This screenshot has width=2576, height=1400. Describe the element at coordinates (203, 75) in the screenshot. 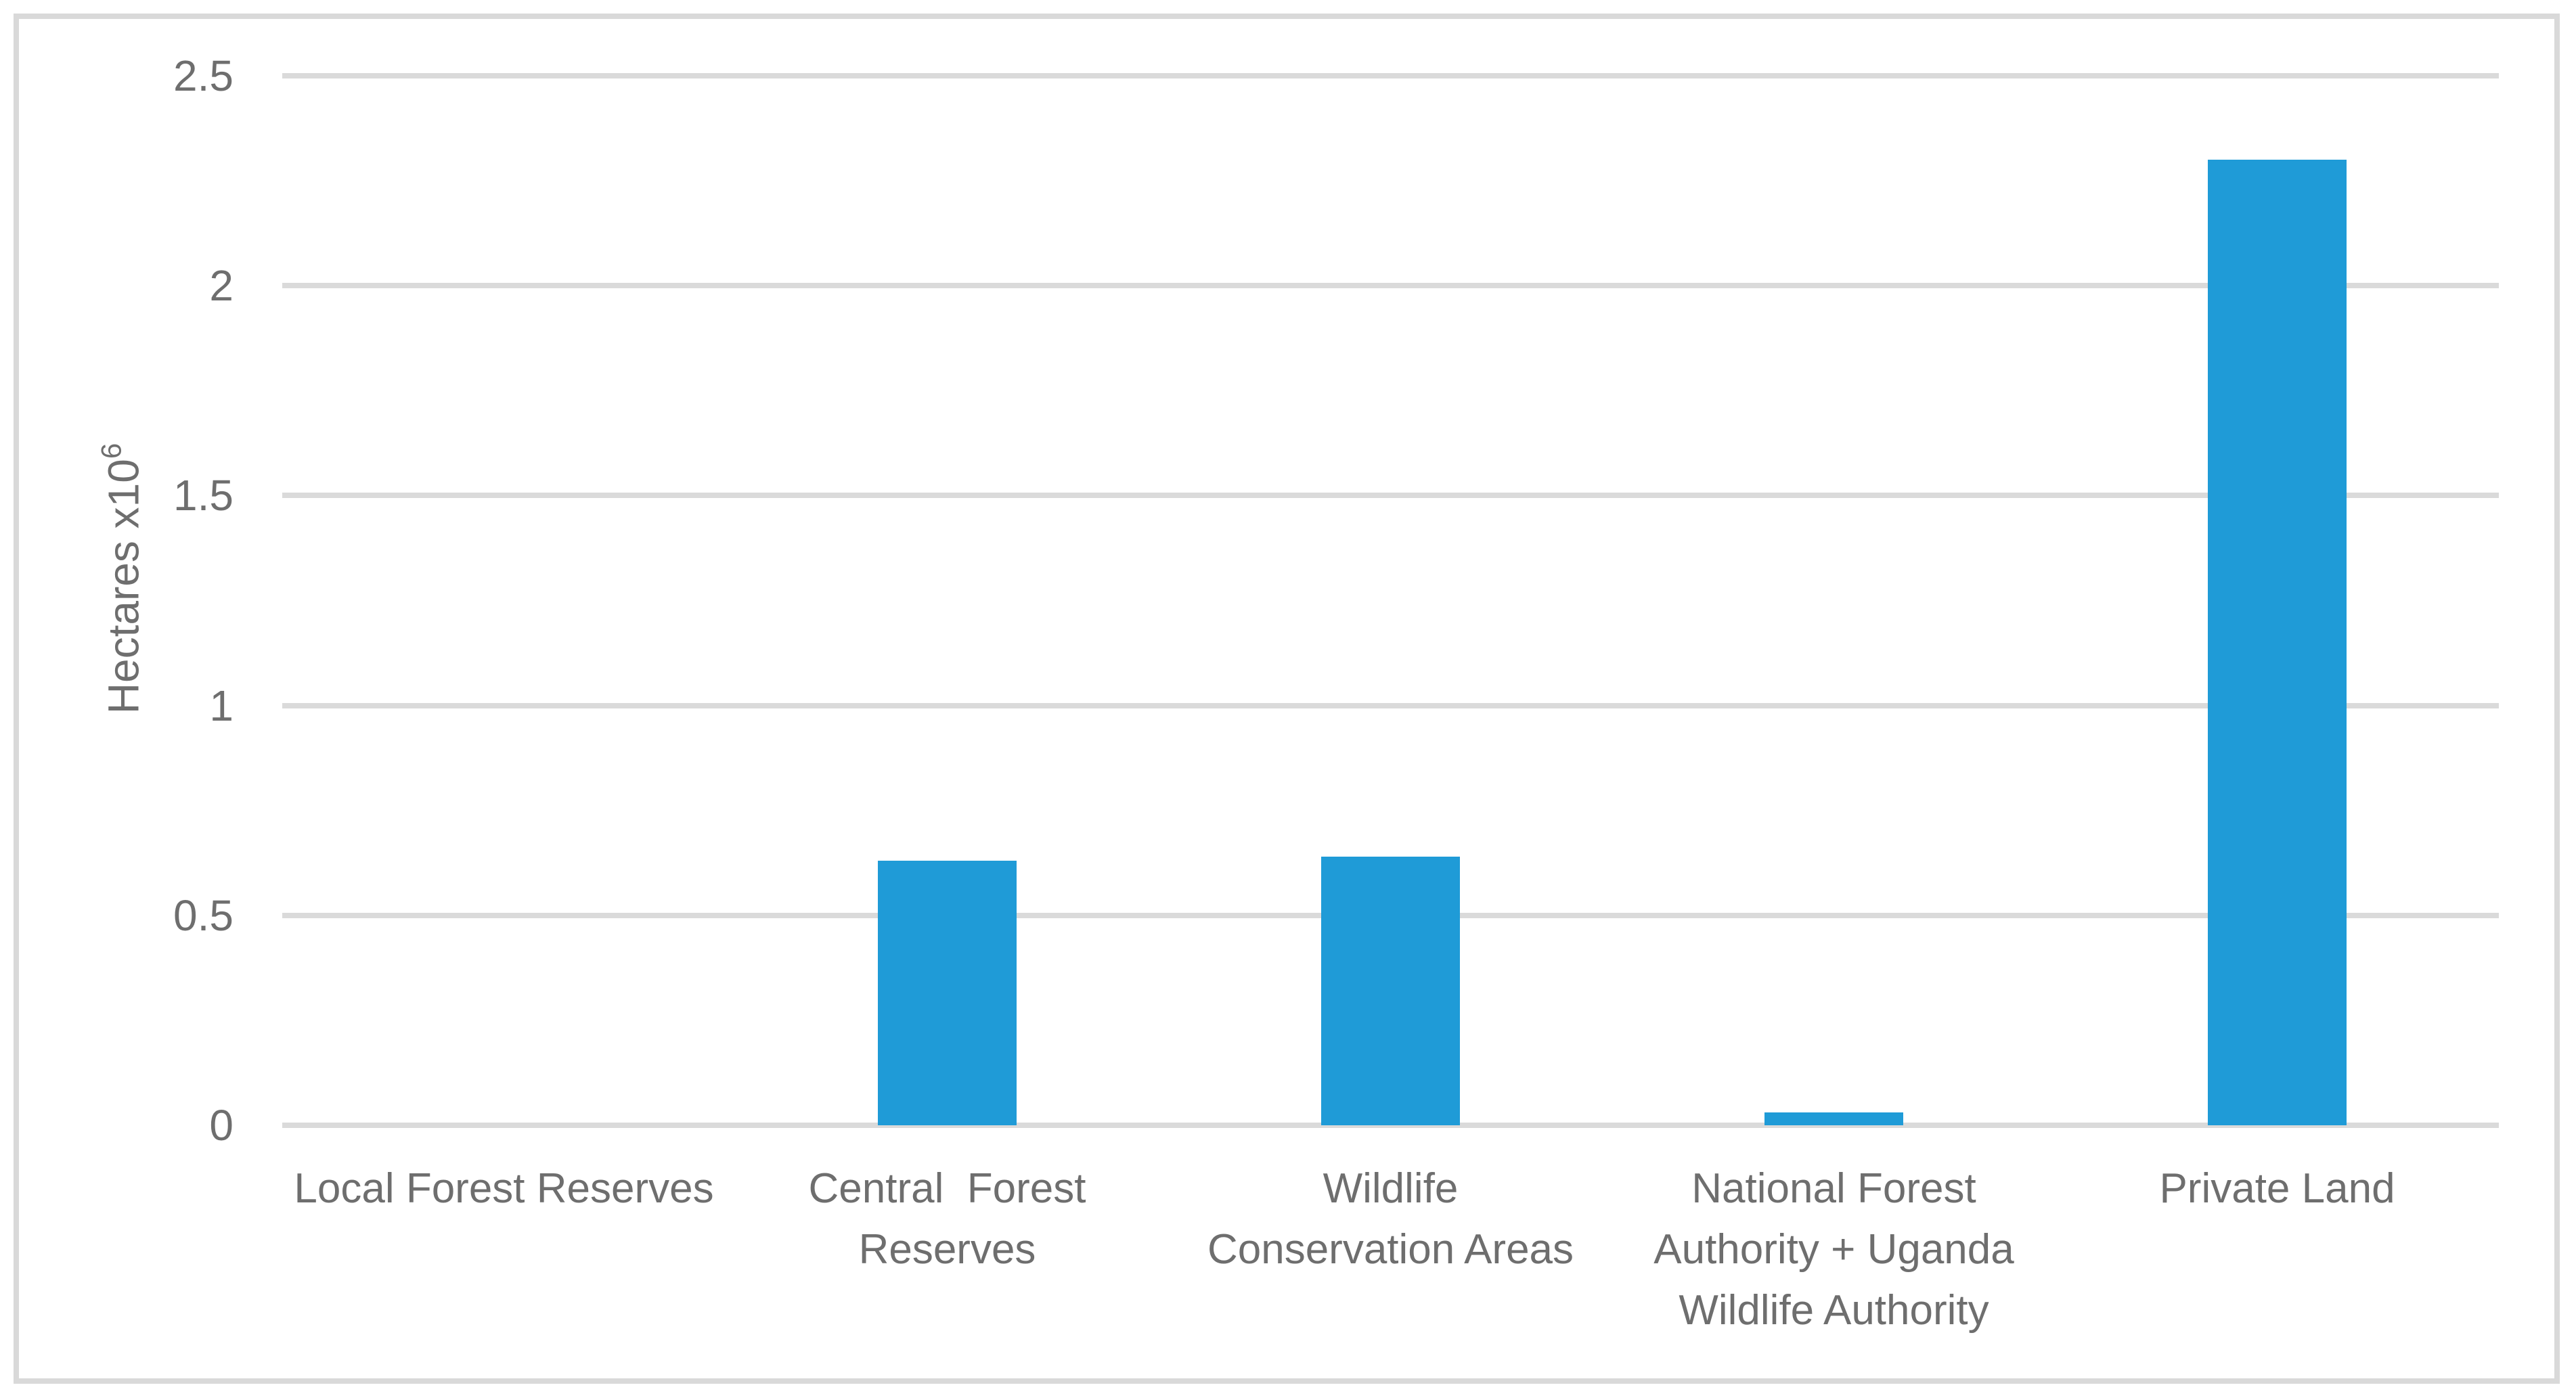

I see `y-tick-label-2.5: 2.5` at that location.